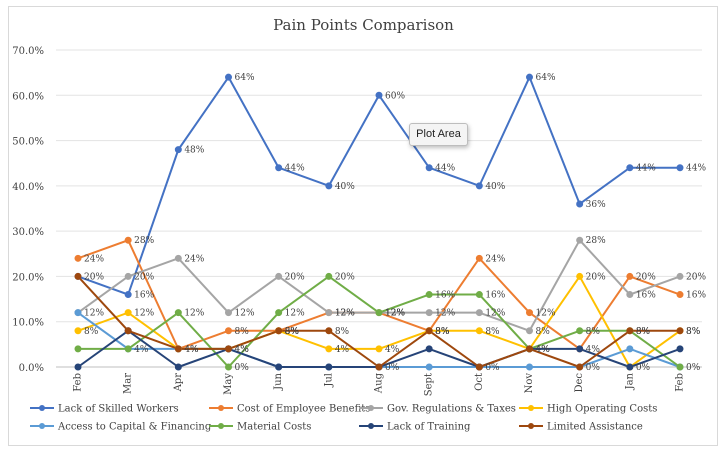 Image resolution: width=727 pixels, height=455 pixels. I want to click on legend-label: Limited Assistance, so click(595, 427).